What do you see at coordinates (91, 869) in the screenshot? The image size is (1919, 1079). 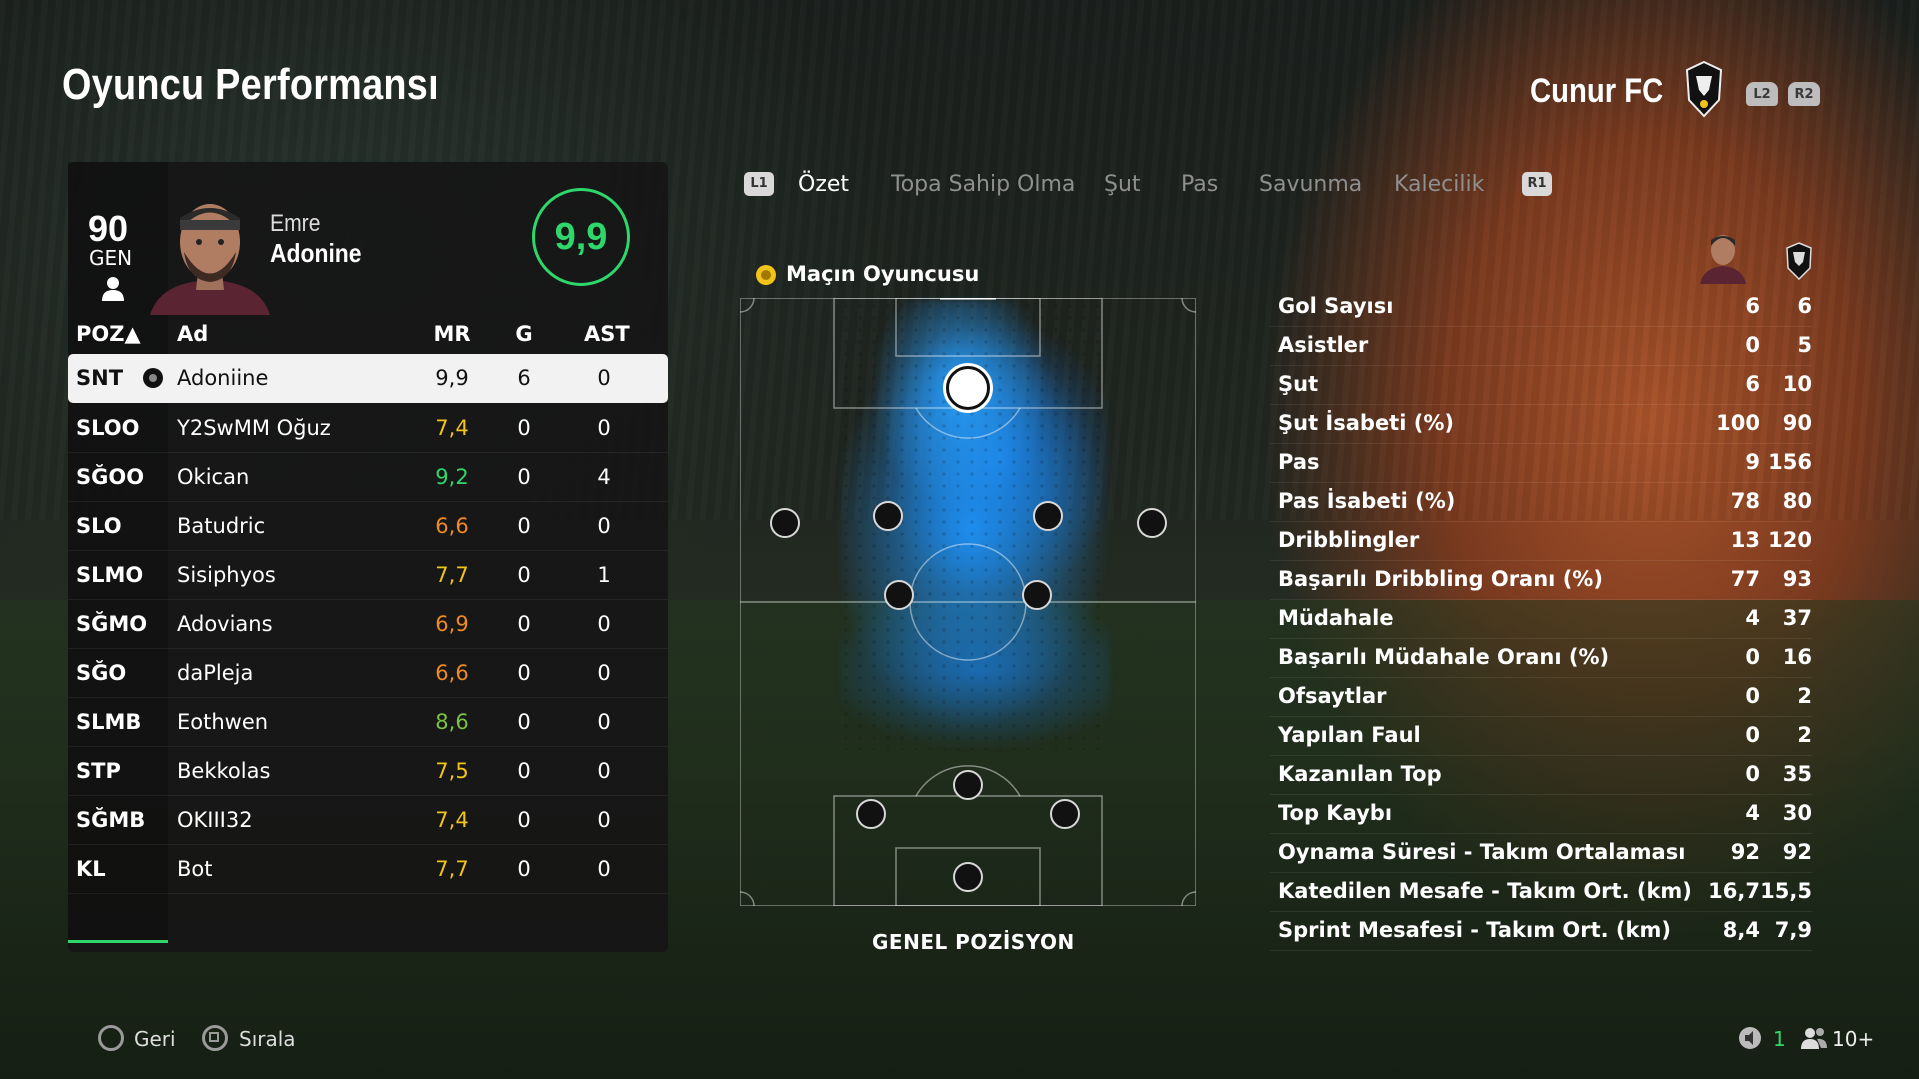 I see `row-pos: KL` at bounding box center [91, 869].